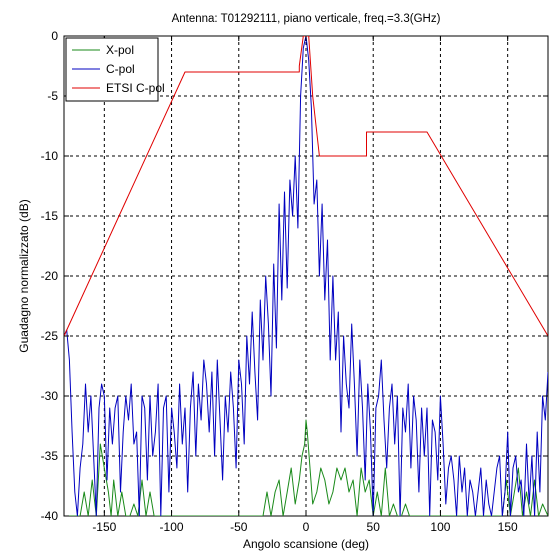 Image resolution: width=556 pixels, height=556 pixels. Describe the element at coordinates (54, 36) in the screenshot. I see `y-tick-label: 0` at that location.